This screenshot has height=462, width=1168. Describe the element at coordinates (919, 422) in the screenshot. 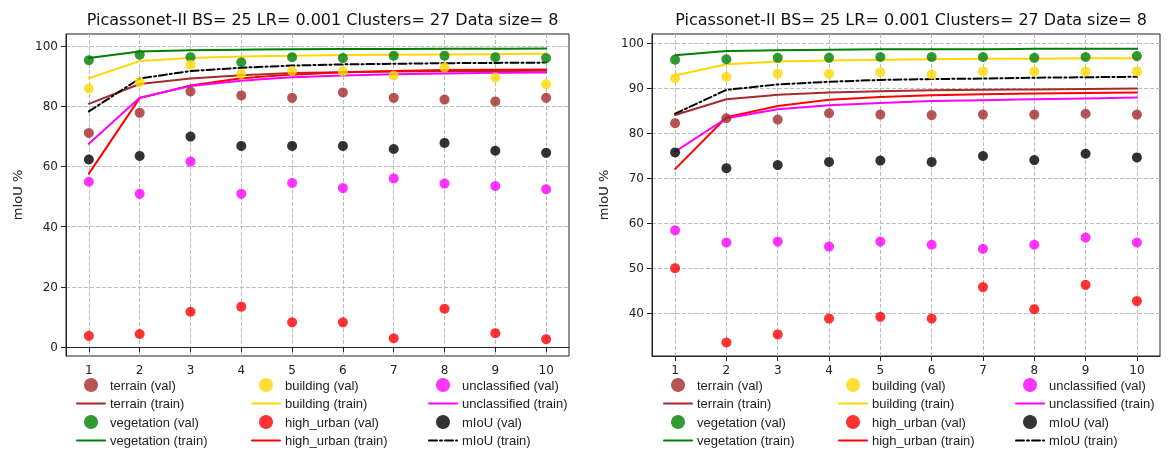

I see `legend-label: high_urban (val)` at that location.